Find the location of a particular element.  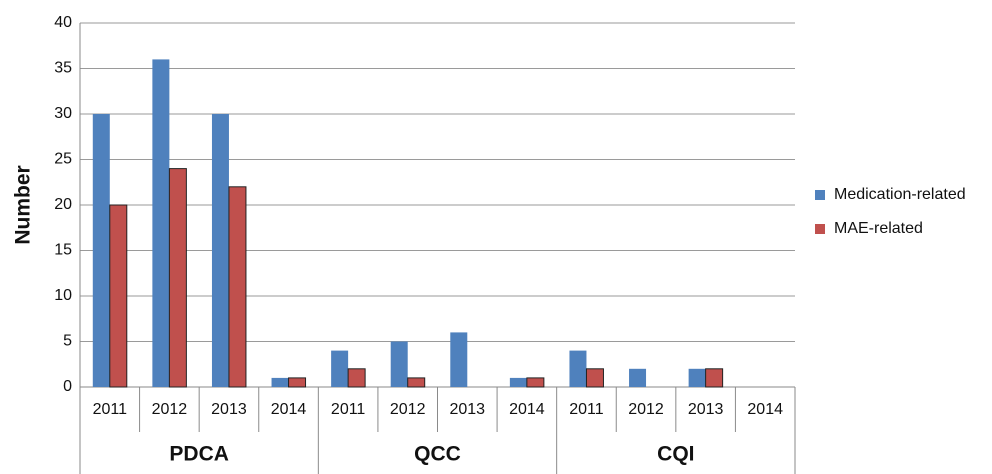

legend-label: MAE-related is located at coordinates (878, 228).